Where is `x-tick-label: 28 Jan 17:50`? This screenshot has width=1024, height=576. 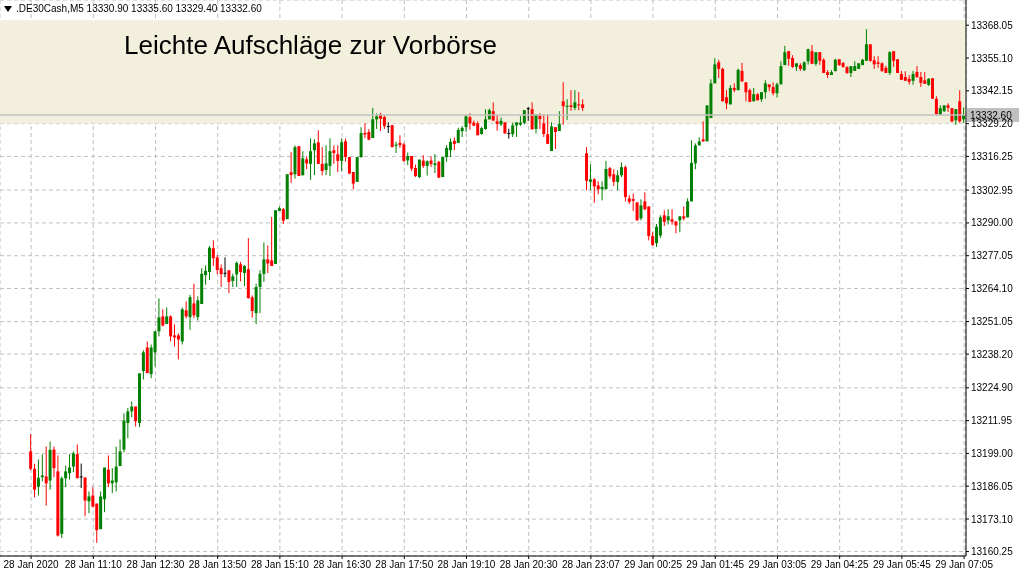 x-tick-label: 28 Jan 17:50 is located at coordinates (404, 565).